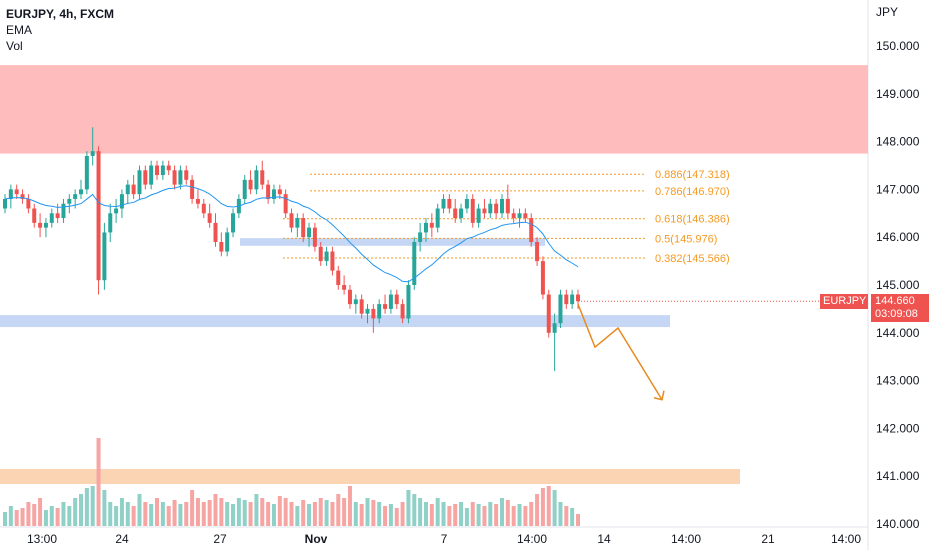 This screenshot has width=932, height=550. Describe the element at coordinates (844, 301) in the screenshot. I see `symbol-price-badge: EURJPY` at that location.